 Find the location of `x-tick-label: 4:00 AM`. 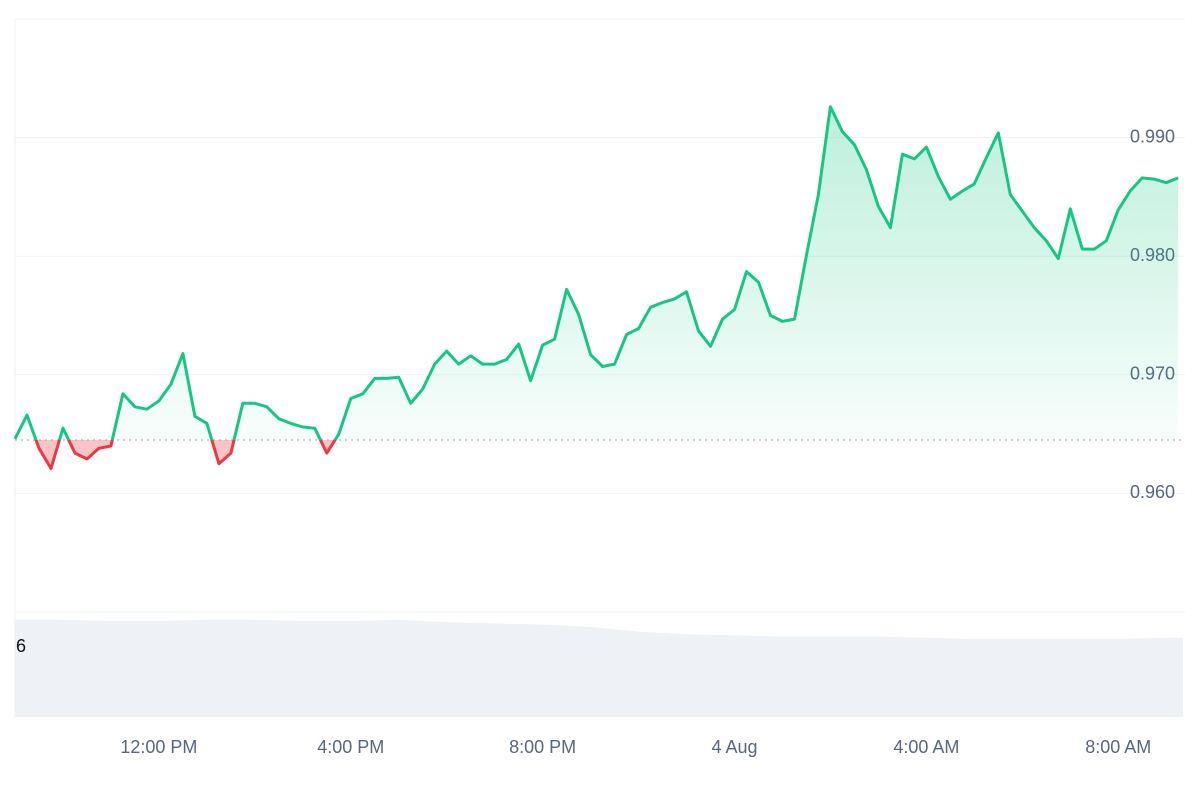

x-tick-label: 4:00 AM is located at coordinates (926, 747).